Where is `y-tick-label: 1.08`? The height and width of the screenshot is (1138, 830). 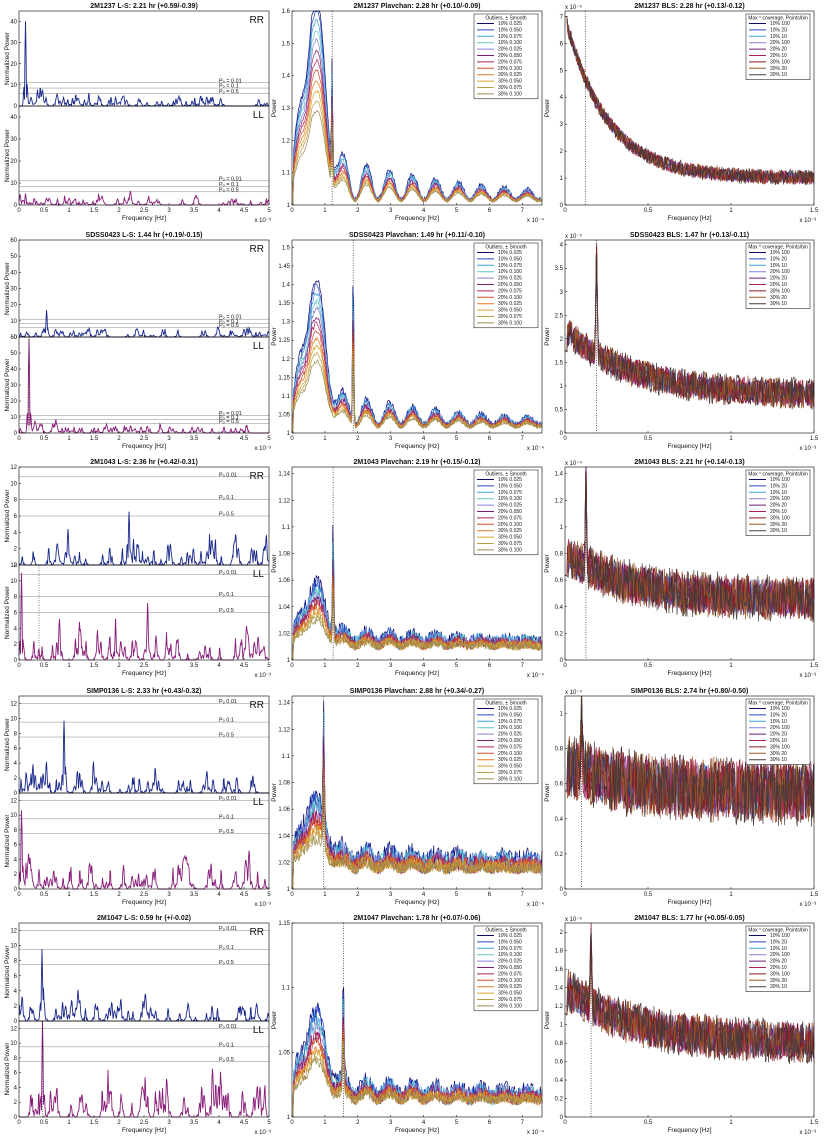 y-tick-label: 1.08 is located at coordinates (284, 555).